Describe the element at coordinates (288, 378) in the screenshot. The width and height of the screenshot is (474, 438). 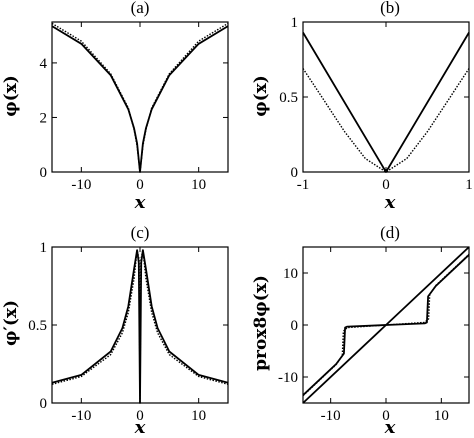
I see `panel-d-ytick-label: -10` at that location.